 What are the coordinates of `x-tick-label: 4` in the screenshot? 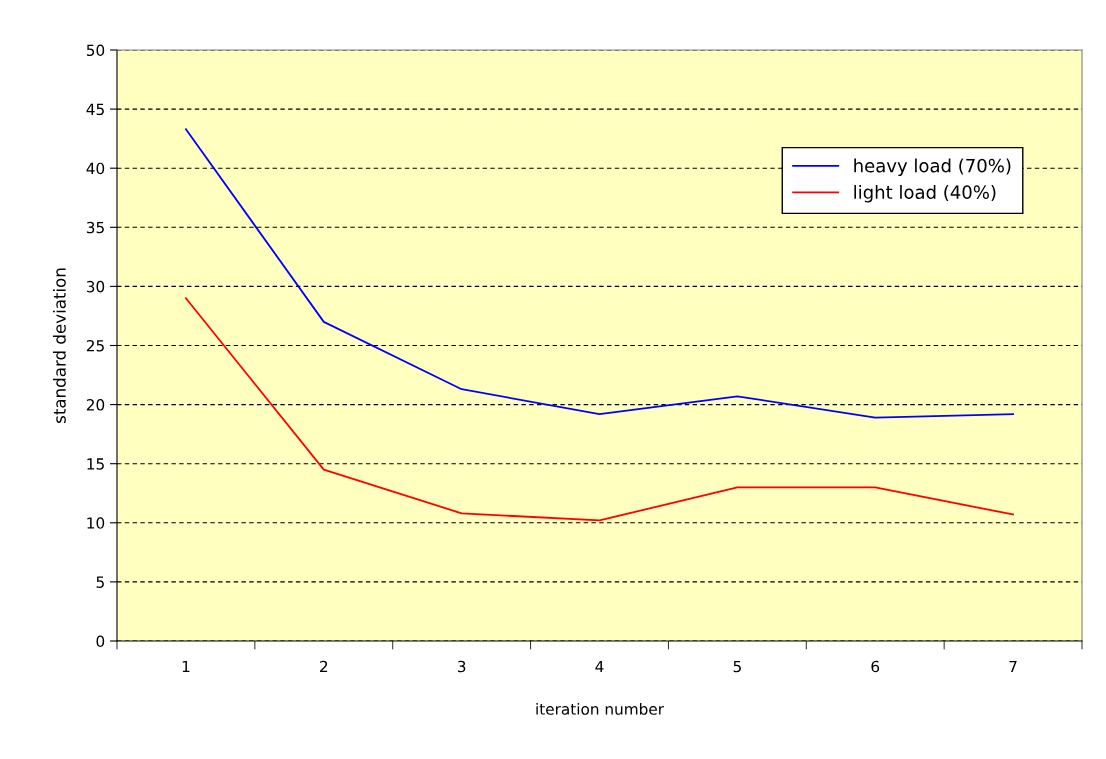 It's located at (599, 666).